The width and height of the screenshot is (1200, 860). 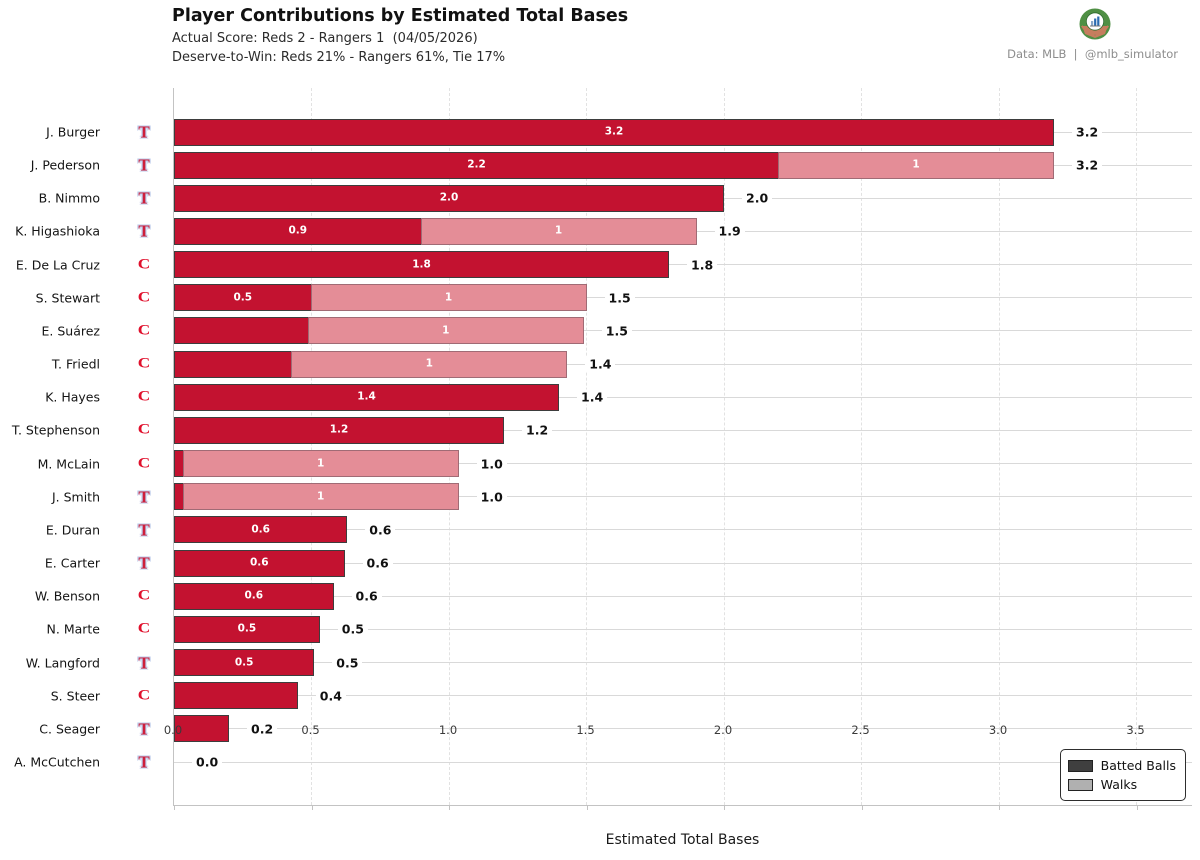 What do you see at coordinates (65, 165) in the screenshot?
I see `player-name: J. Pederson` at bounding box center [65, 165].